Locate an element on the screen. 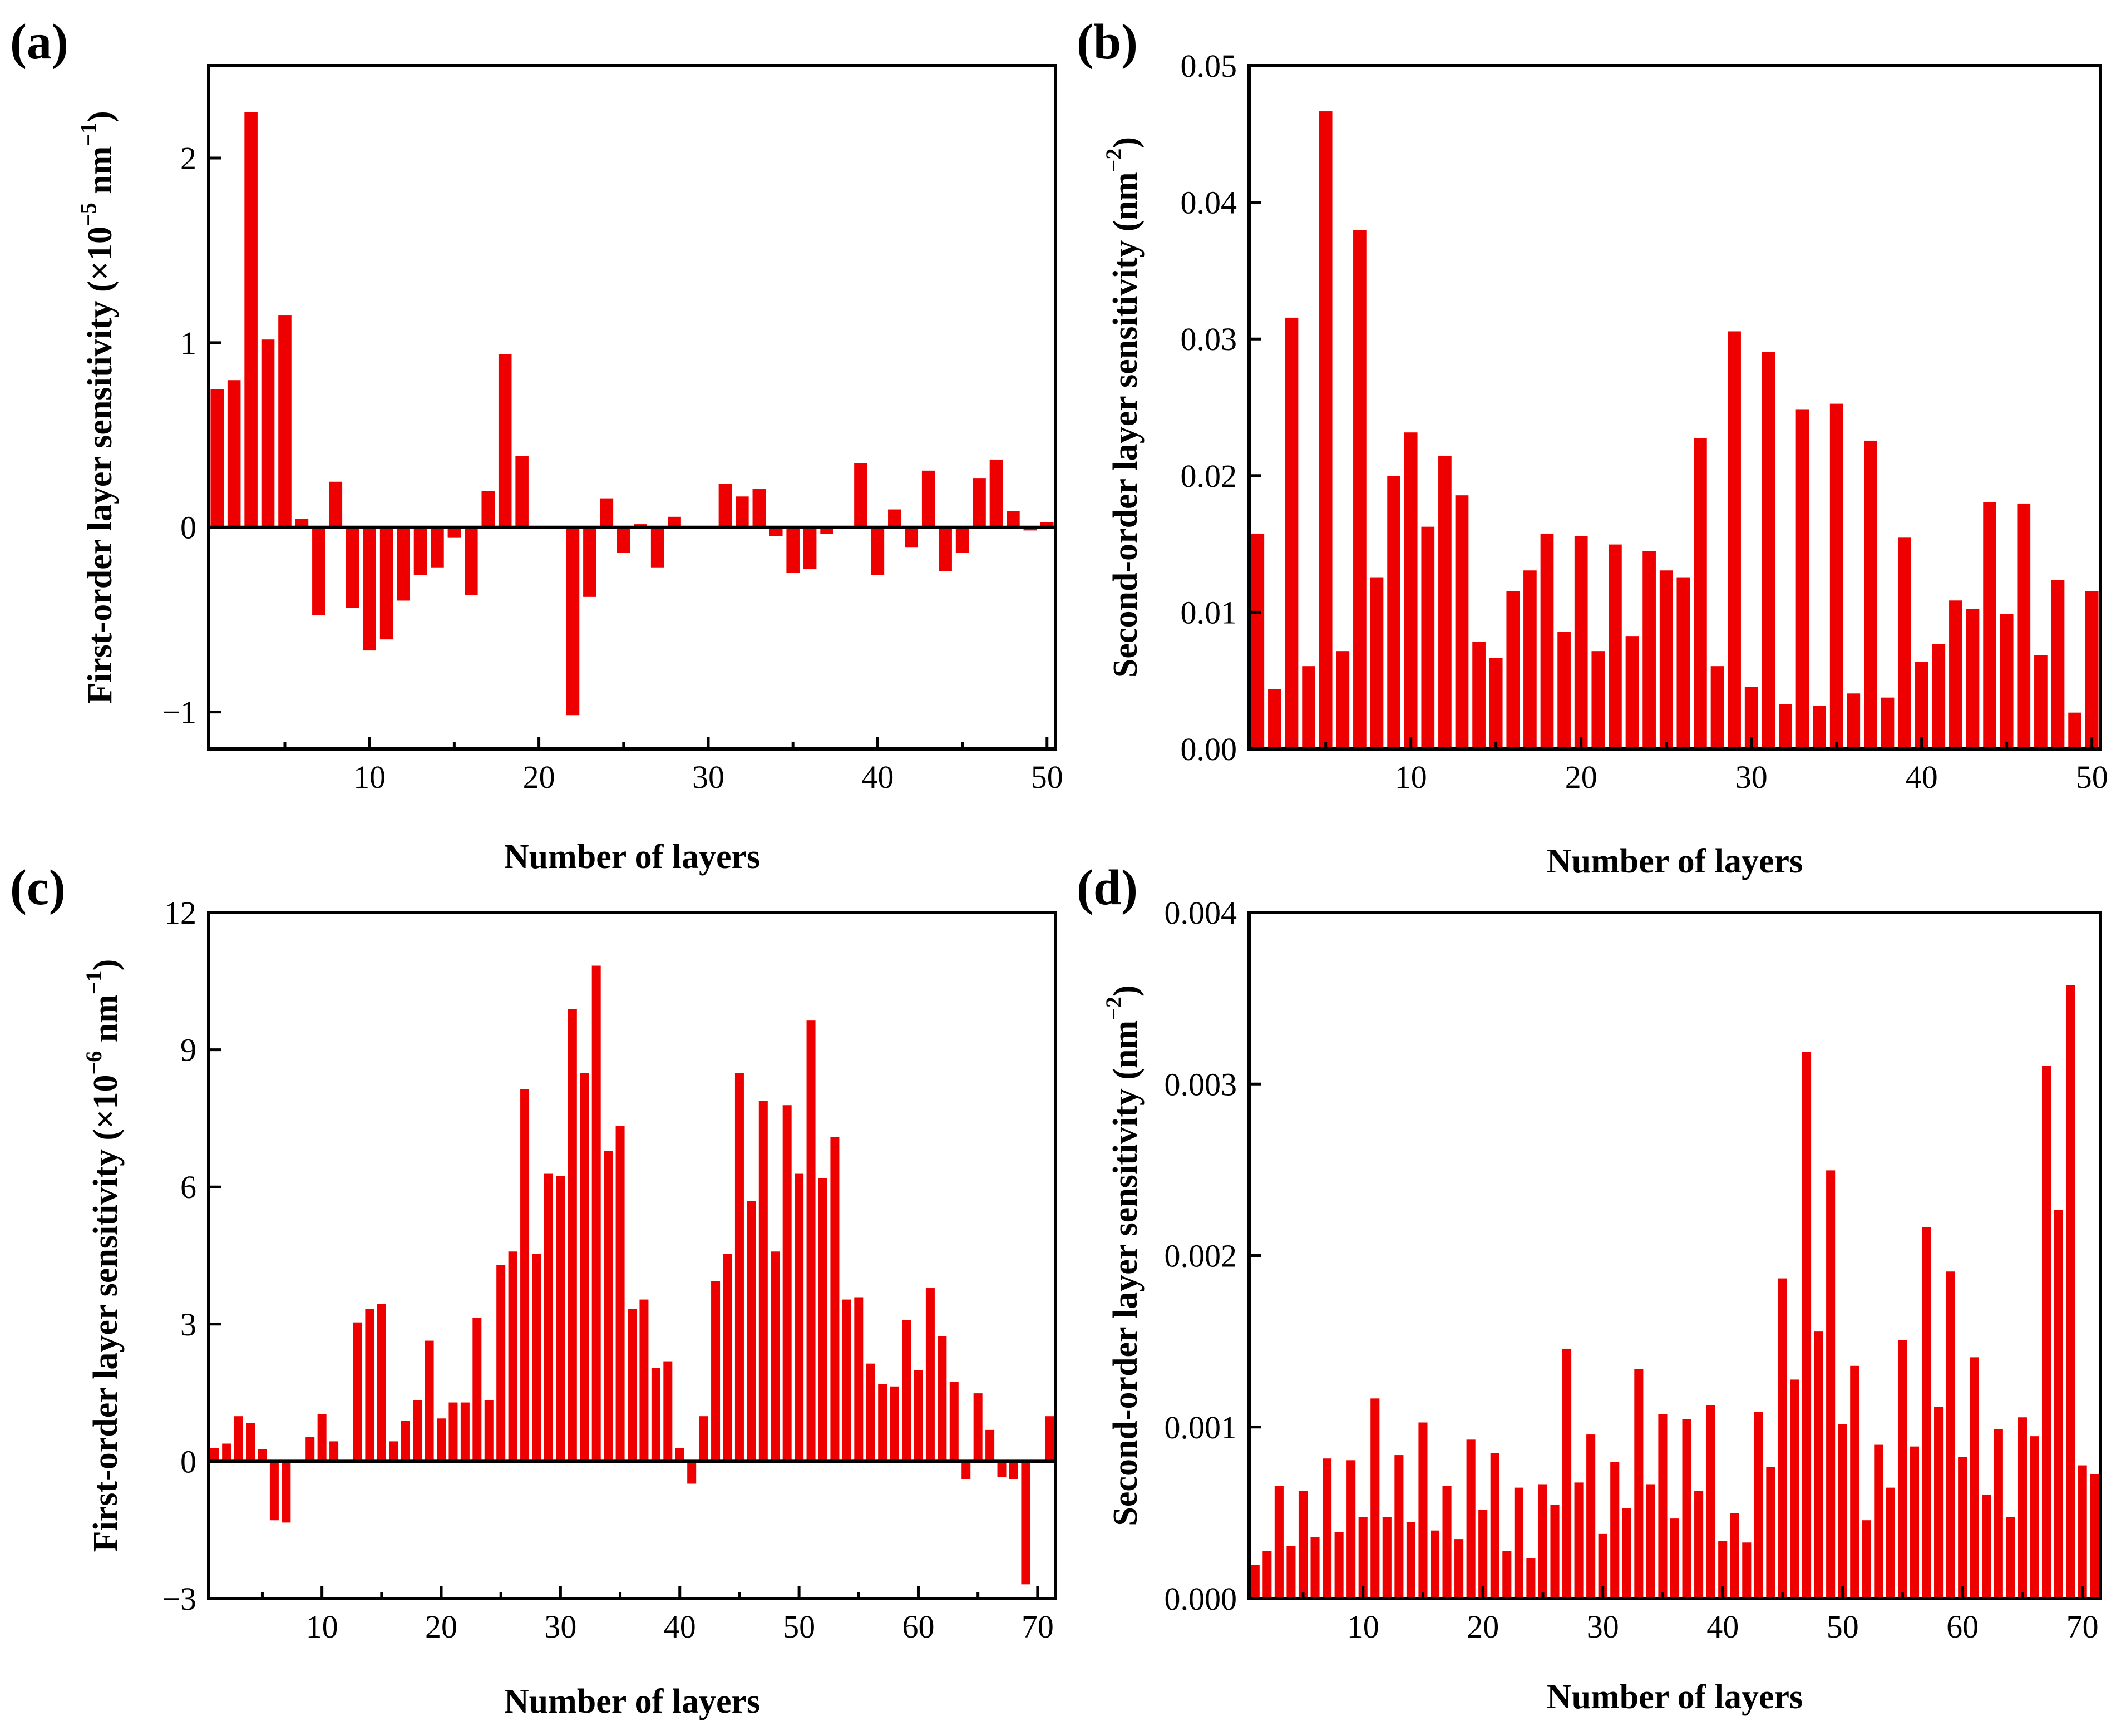 The height and width of the screenshot is (1736, 2126). panel-label: (b) is located at coordinates (1107, 42).